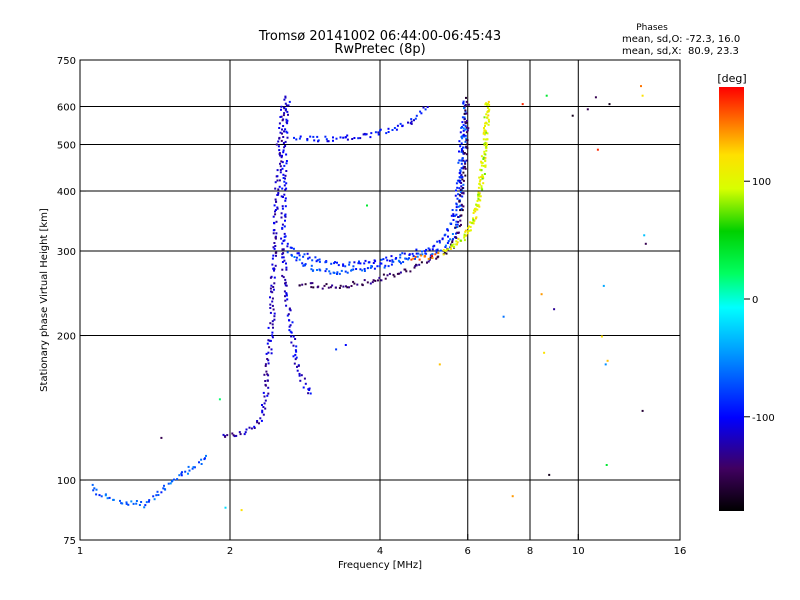  I want to click on y-tick-label: 400, so click(66, 192).